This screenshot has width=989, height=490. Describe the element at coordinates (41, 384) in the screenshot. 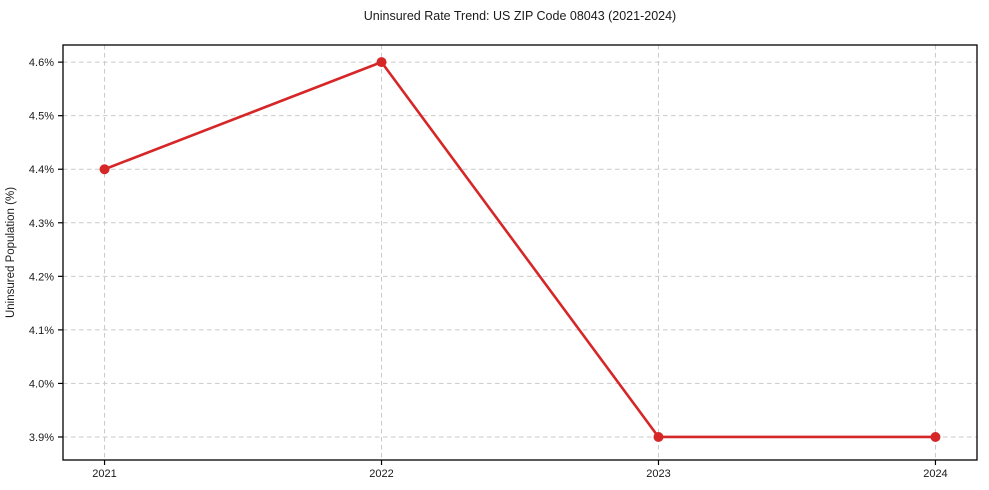

I see `y-tick-label: 4.0%` at that location.